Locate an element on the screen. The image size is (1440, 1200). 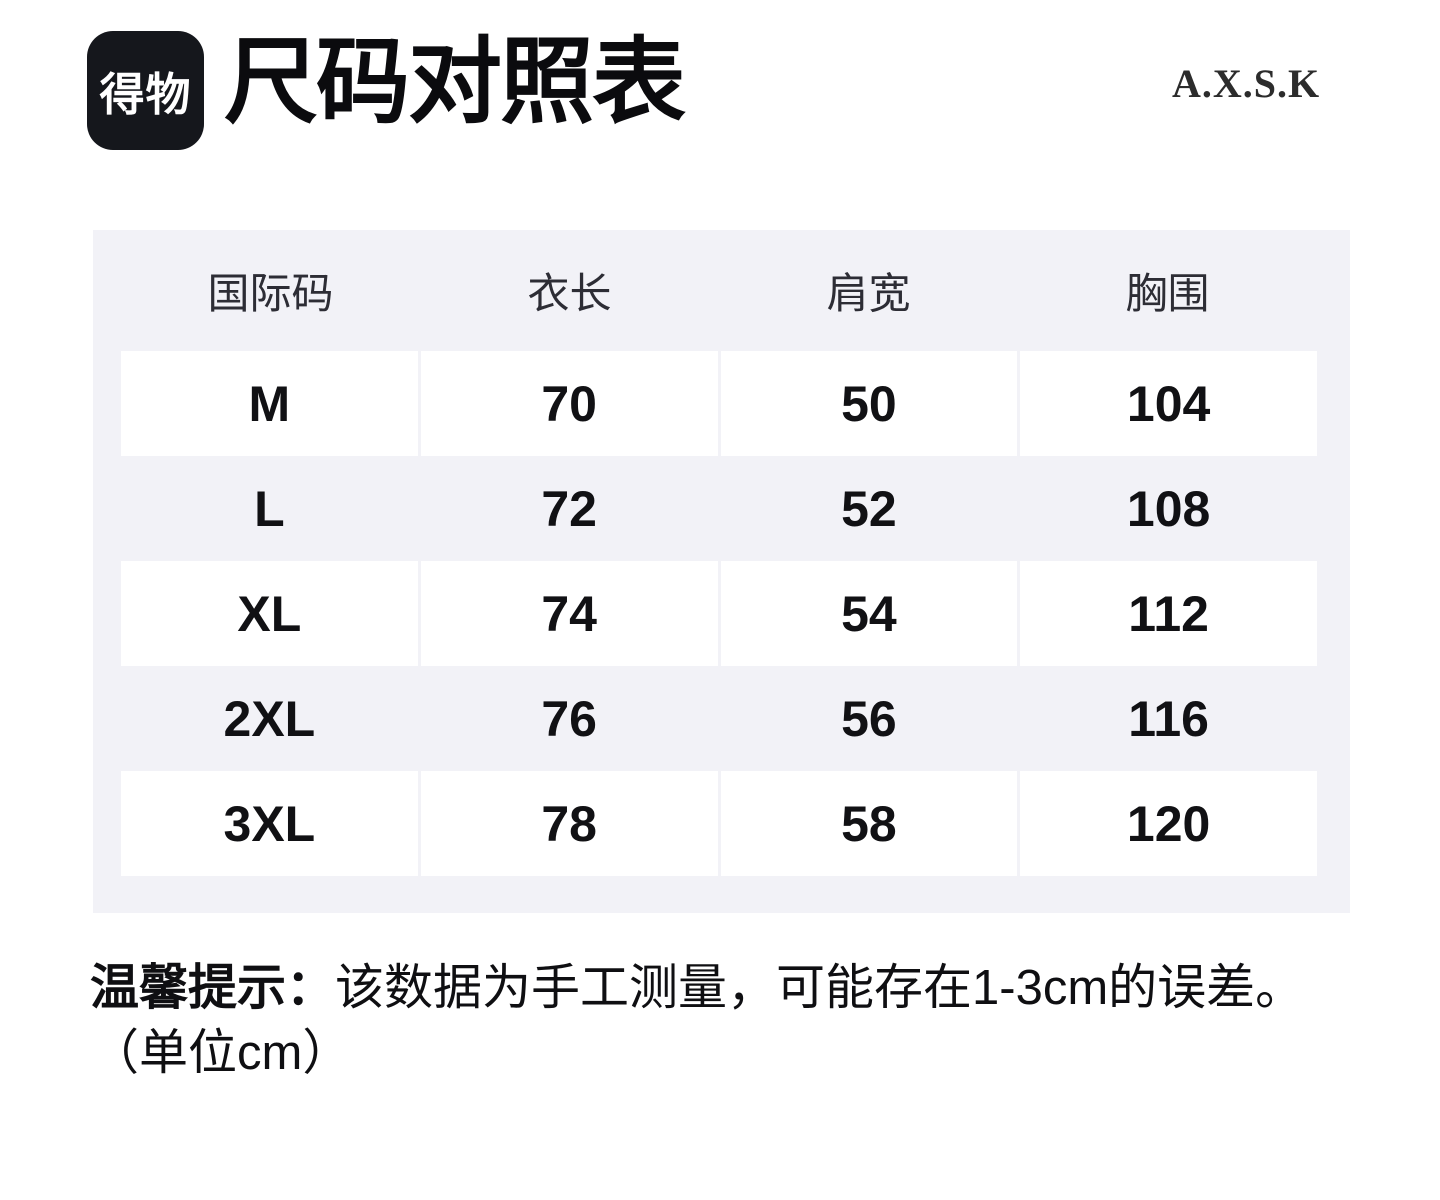
table-row-xl: XL 74 54 112 is located at coordinates (719, 613).